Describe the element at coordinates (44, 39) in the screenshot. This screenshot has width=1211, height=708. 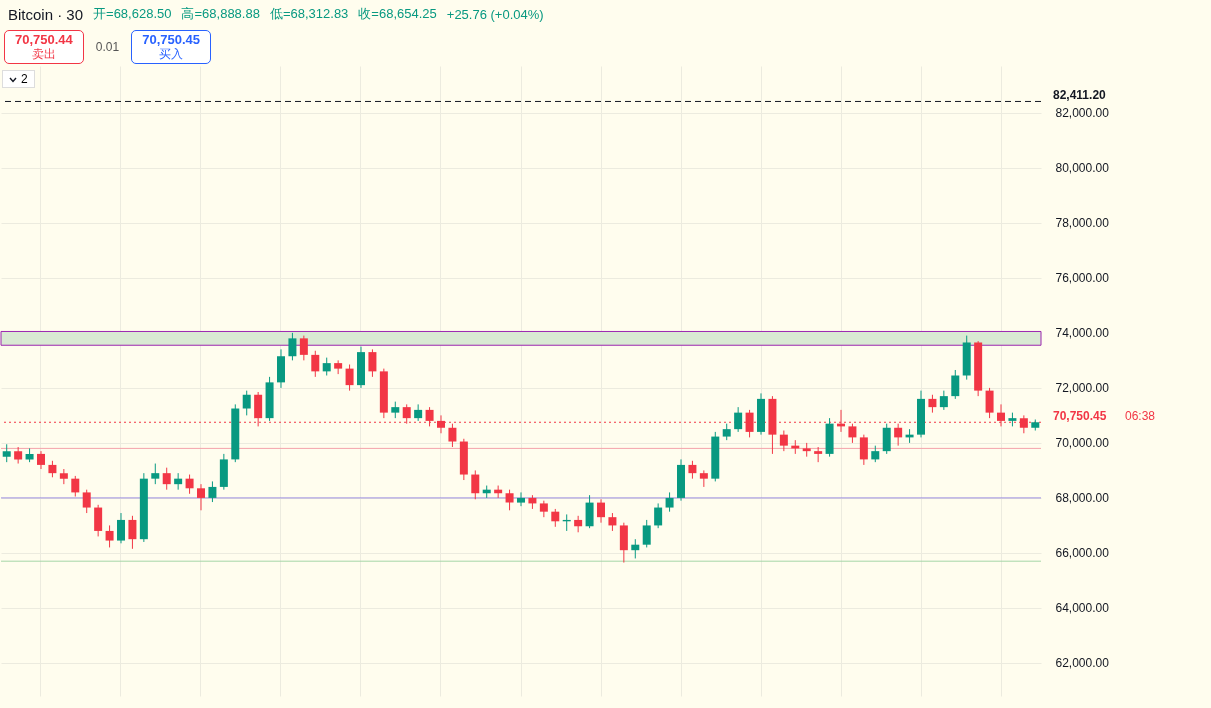
I see `text: 70,750.44` at that location.